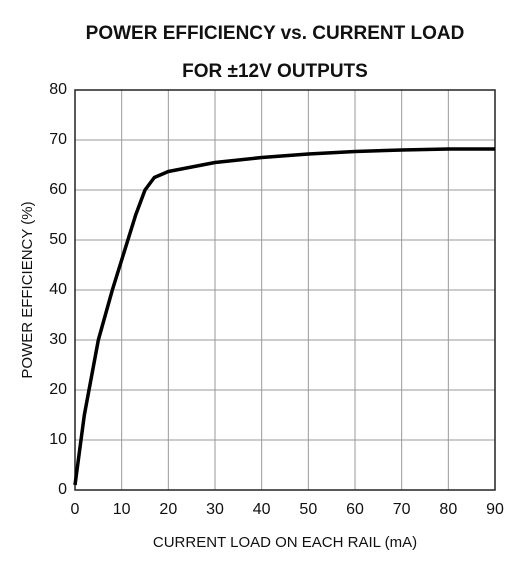 This screenshot has width=520, height=566. I want to click on y-tick-label: 70, so click(58, 139).